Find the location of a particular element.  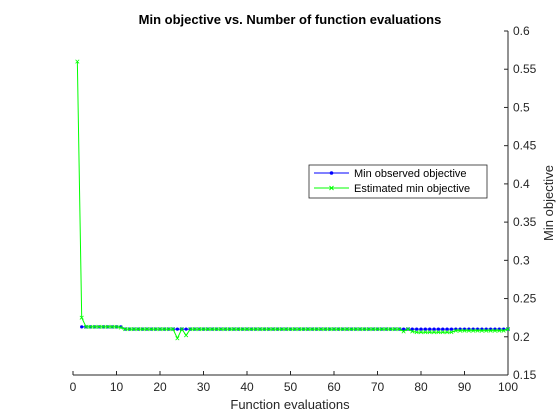

x-tick-label: 60 is located at coordinates (334, 387).